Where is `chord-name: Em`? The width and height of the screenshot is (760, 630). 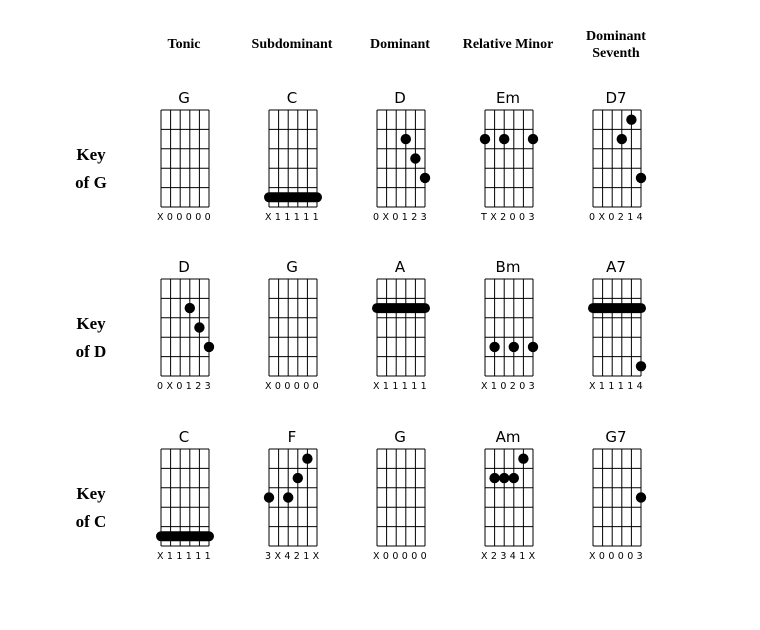 chord-name: Em is located at coordinates (508, 98).